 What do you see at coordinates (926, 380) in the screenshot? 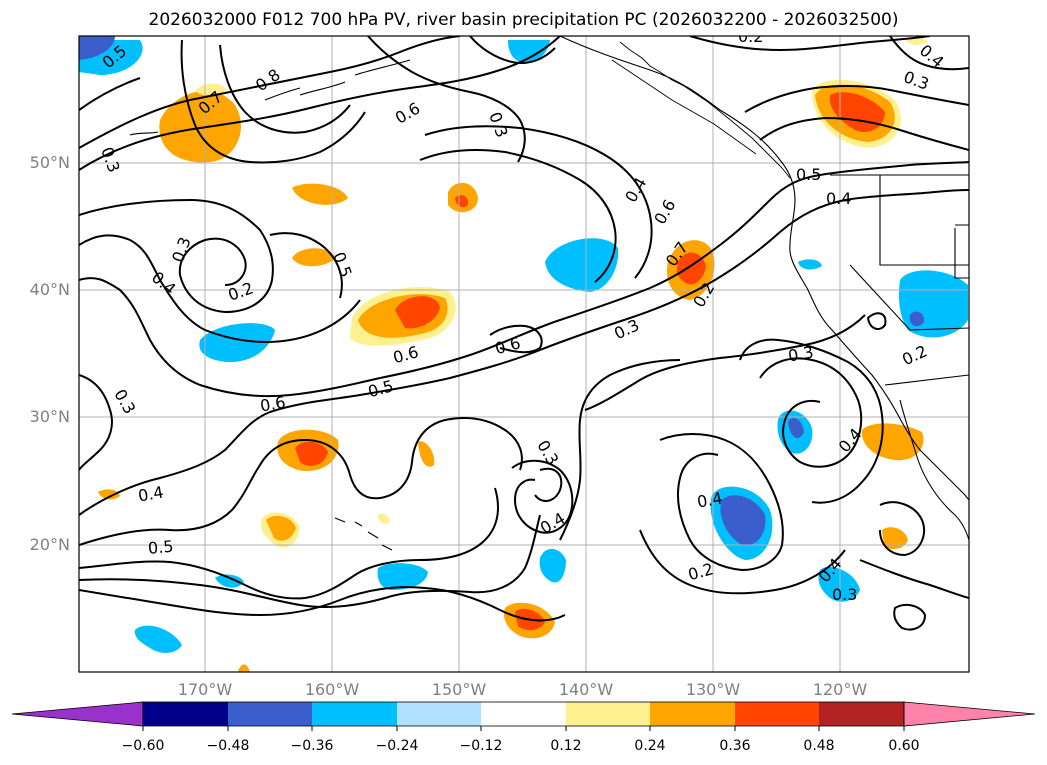
I see `international-border` at bounding box center [926, 380].